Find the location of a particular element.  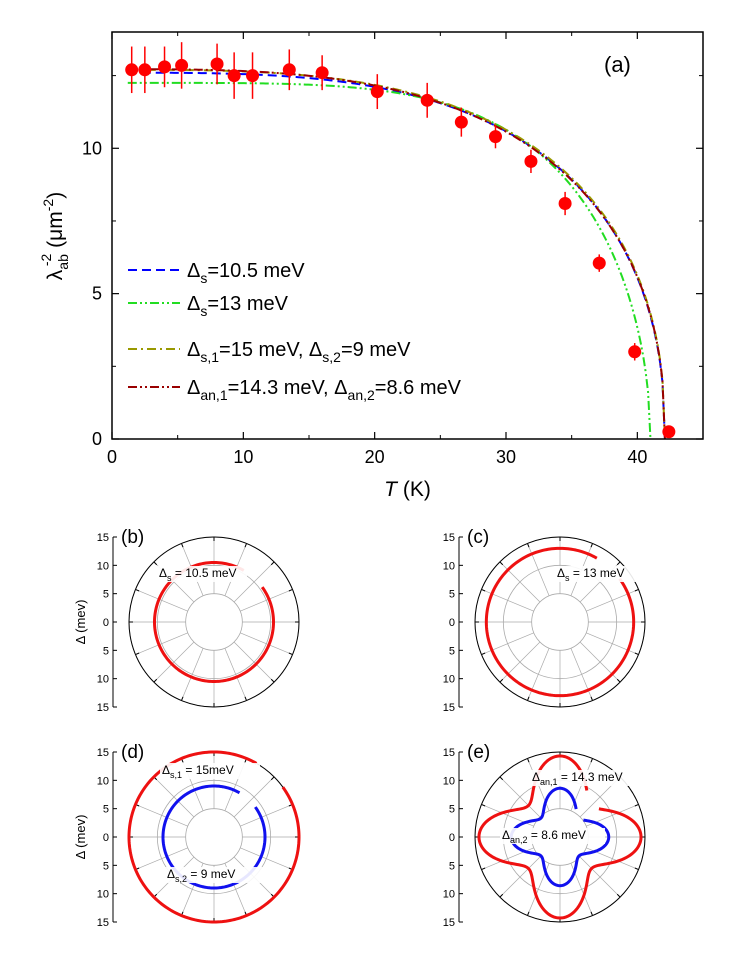

curve-label: Δs,1 = 15meV is located at coordinates (198, 771).